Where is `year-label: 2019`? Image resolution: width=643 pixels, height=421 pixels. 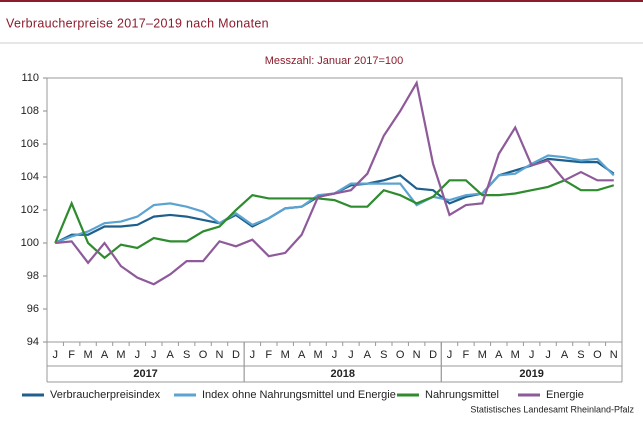
year-label: 2019 is located at coordinates (531, 374).